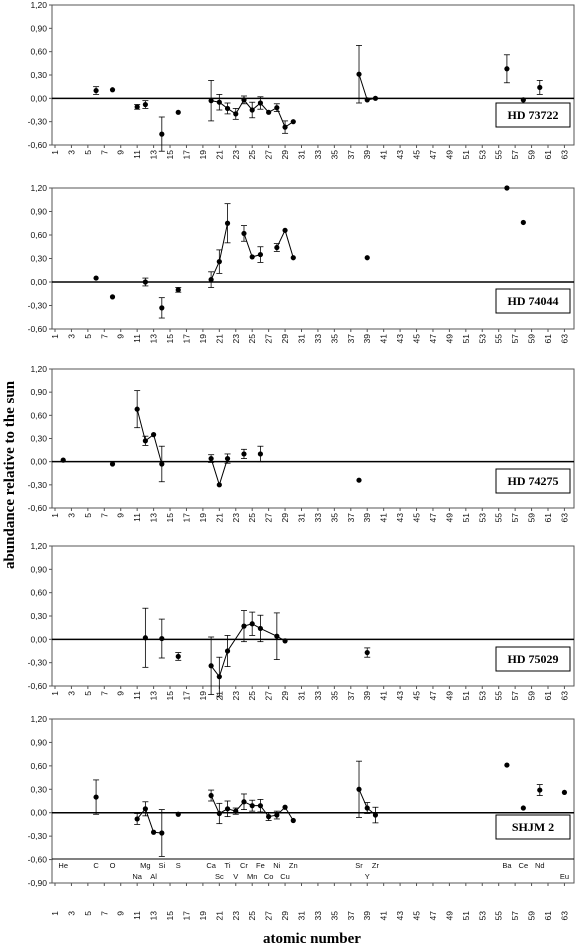 This screenshot has width=579, height=951. Describe the element at coordinates (507, 865) in the screenshot. I see `element-label: Ba` at that location.